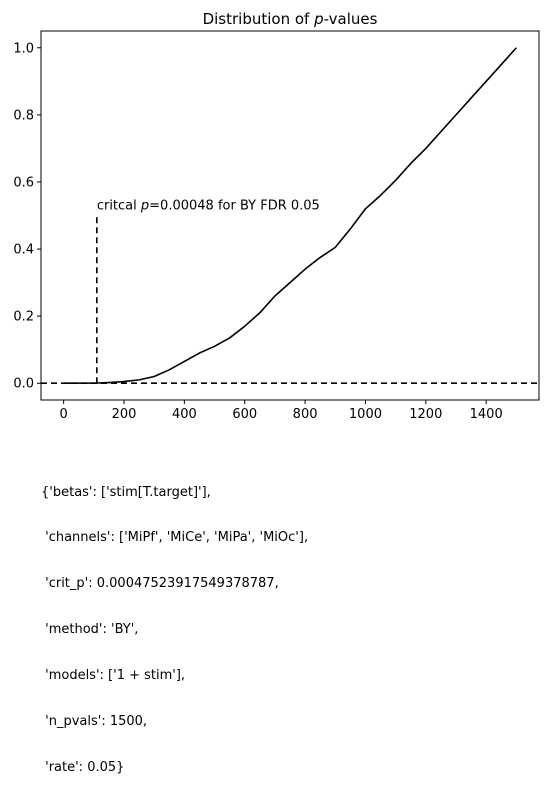  Describe the element at coordinates (184, 414) in the screenshot. I see `x-tick-label: 400` at that location.